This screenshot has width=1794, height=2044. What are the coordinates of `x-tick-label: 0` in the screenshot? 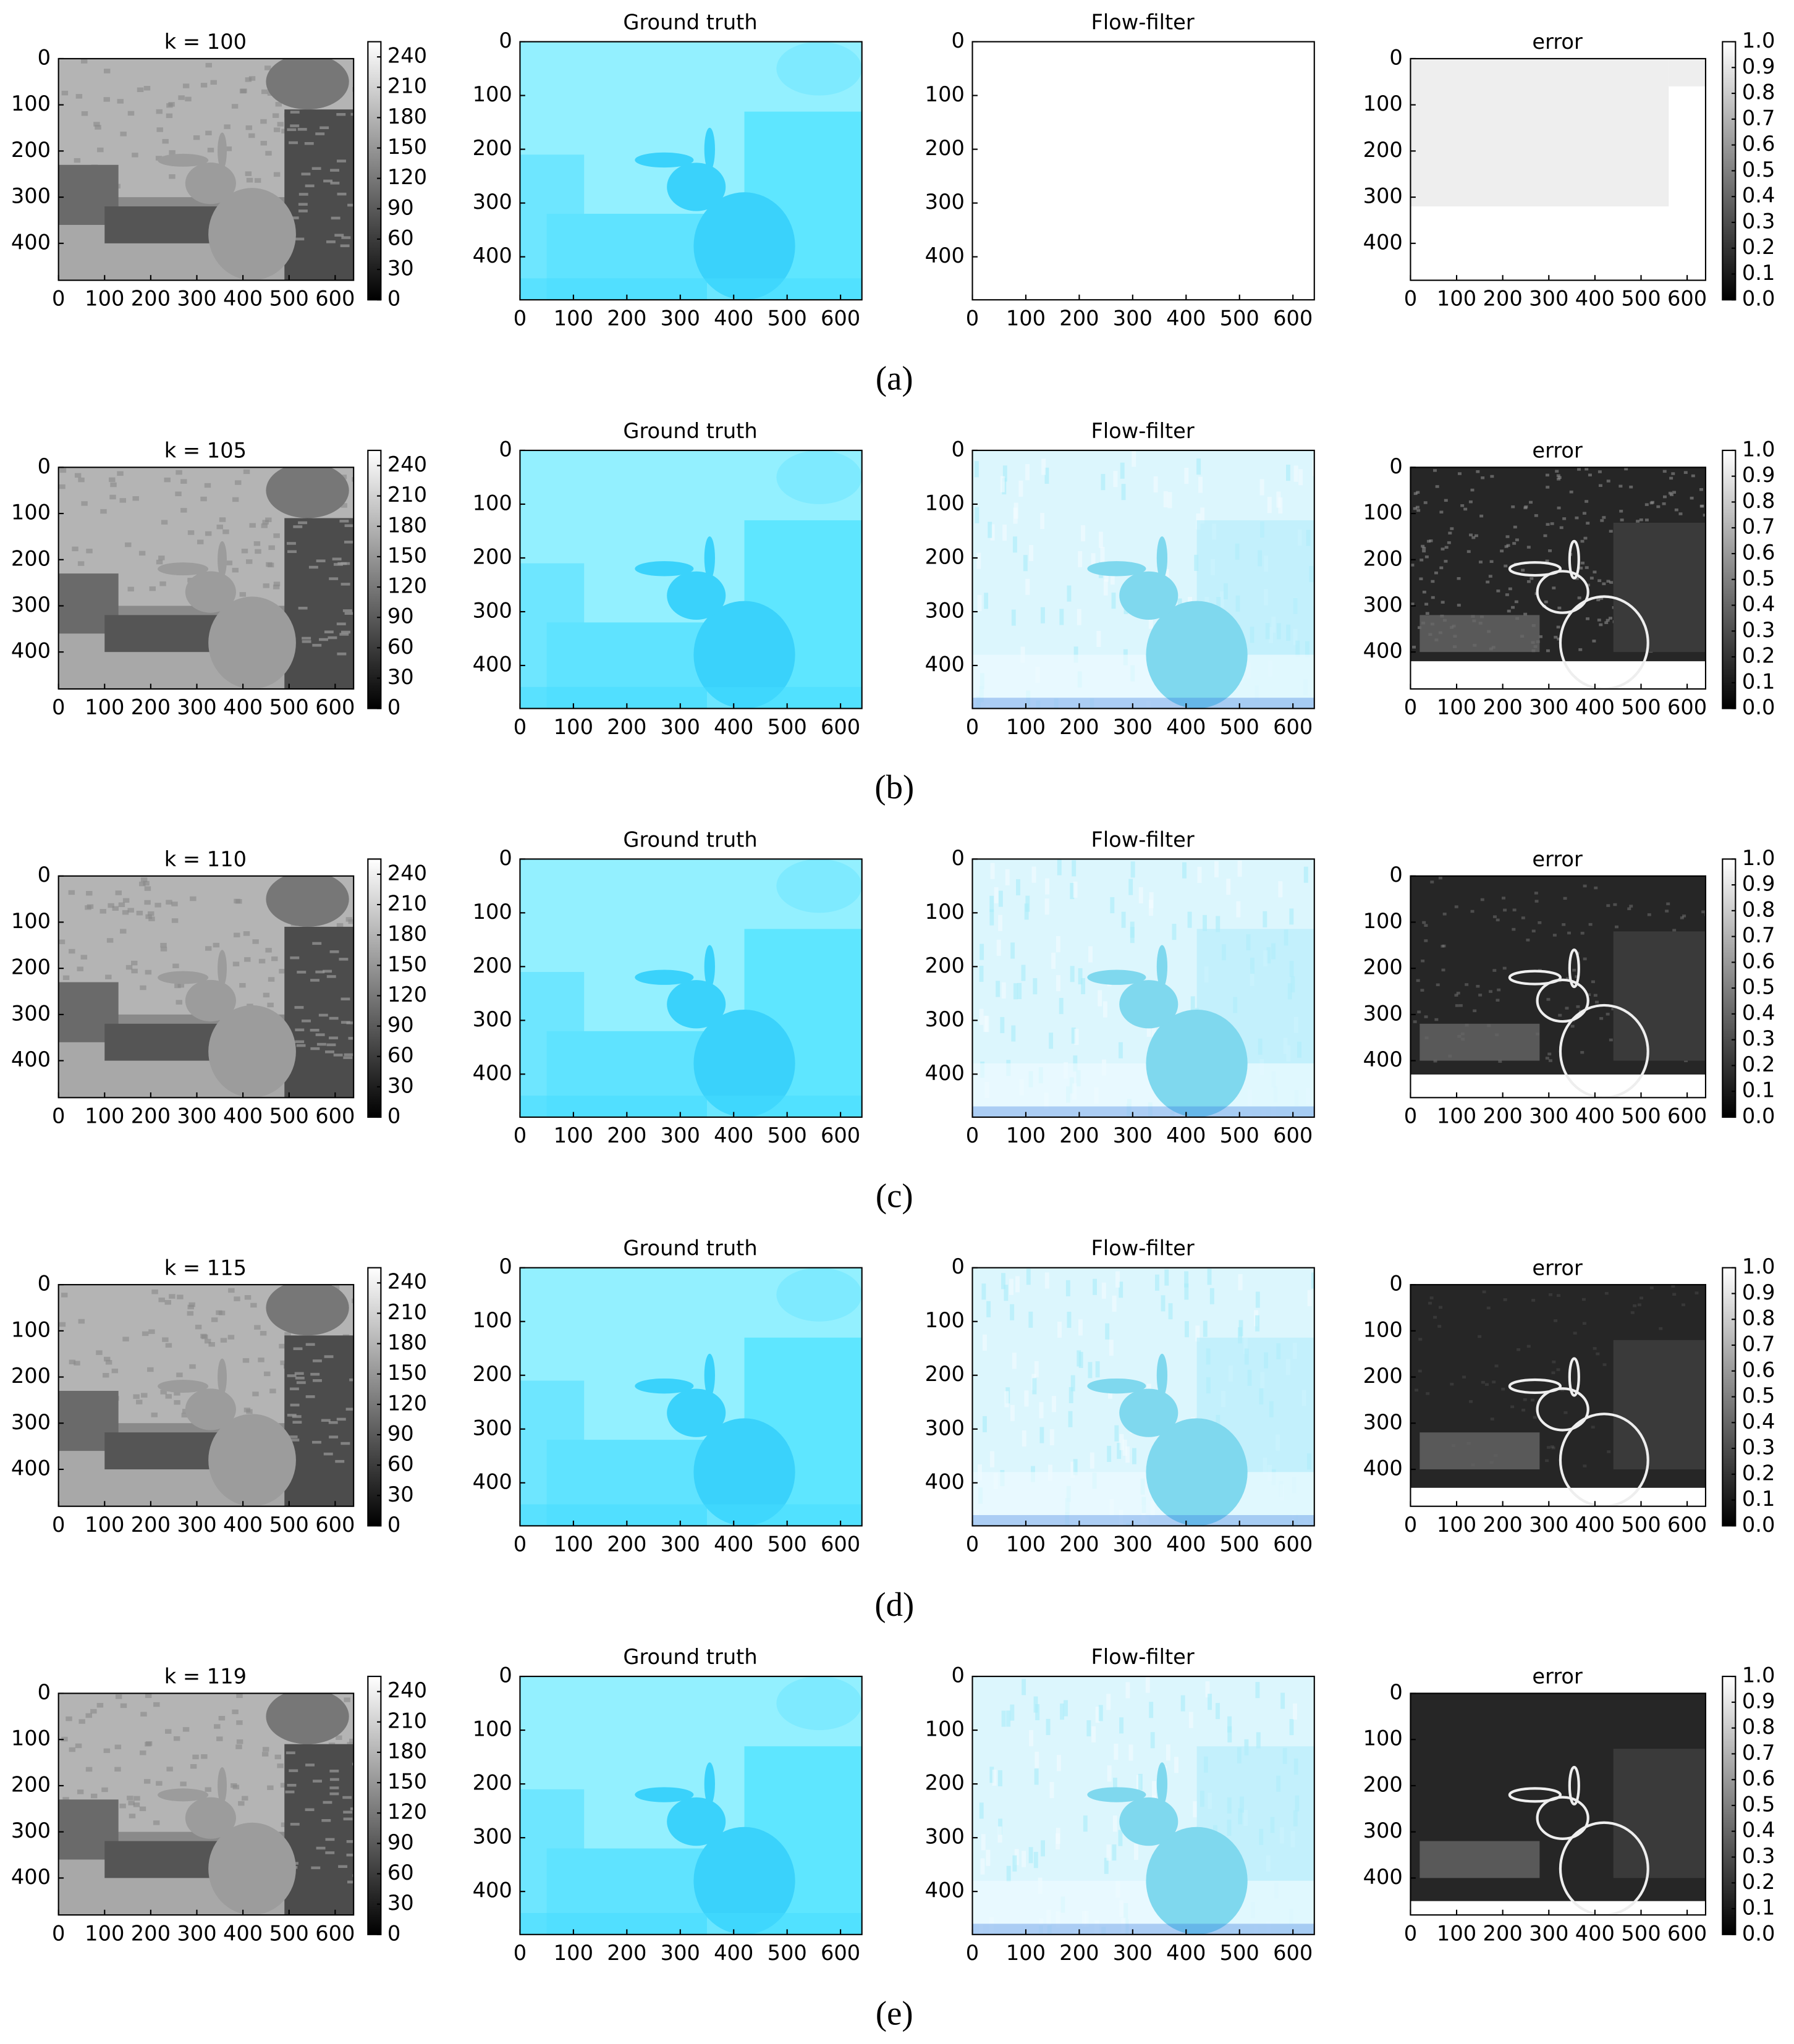 It's located at (1410, 1933).